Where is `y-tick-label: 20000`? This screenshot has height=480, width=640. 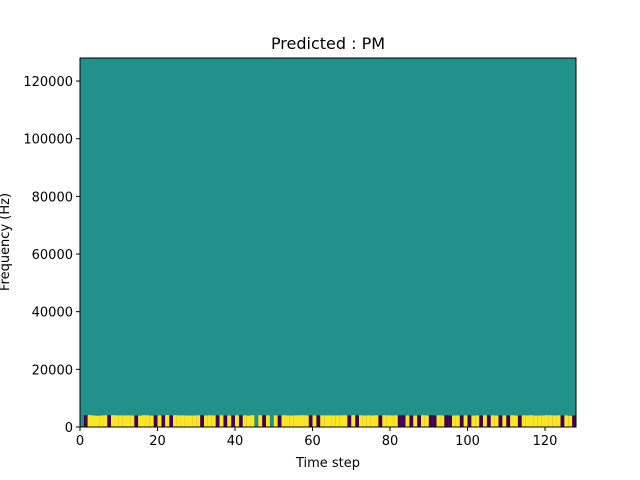 y-tick-label: 20000 is located at coordinates (52, 370).